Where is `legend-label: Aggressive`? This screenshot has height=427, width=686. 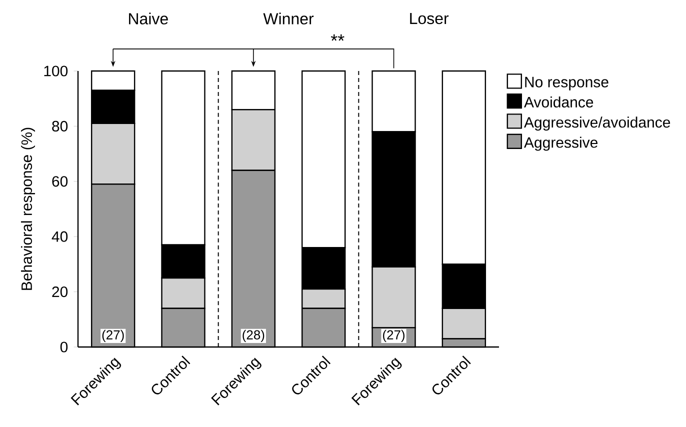
legend-label: Aggressive is located at coordinates (561, 143).